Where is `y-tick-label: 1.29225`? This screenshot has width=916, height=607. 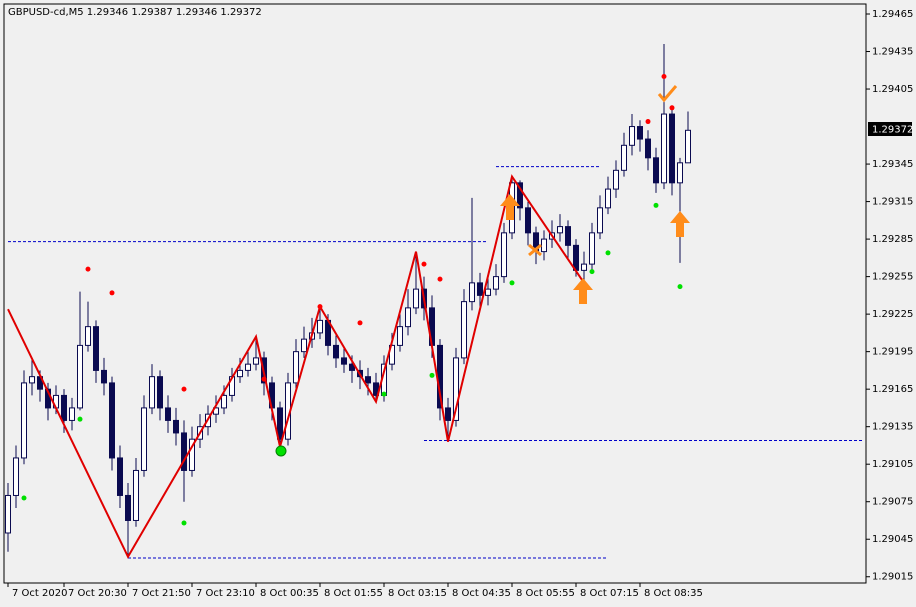 y-tick-label: 1.29225 is located at coordinates (892, 314).